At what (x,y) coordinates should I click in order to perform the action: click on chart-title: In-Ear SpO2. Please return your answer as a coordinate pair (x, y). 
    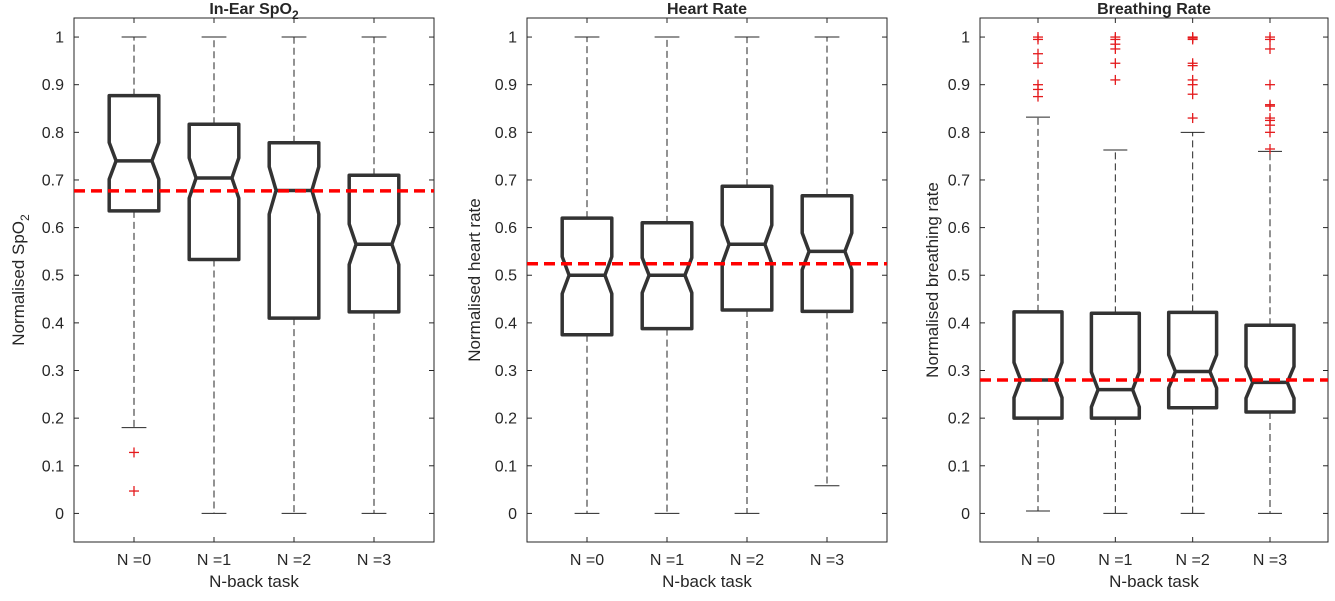
    Looking at the image, I should click on (254, 11).